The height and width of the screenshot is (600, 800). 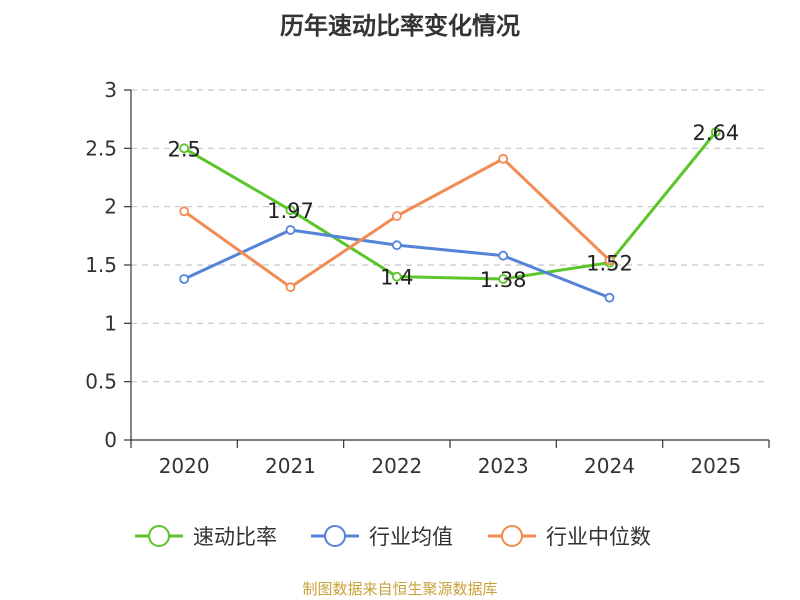 What do you see at coordinates (101, 265) in the screenshot?
I see `y-tick-label: 1.5` at bounding box center [101, 265].